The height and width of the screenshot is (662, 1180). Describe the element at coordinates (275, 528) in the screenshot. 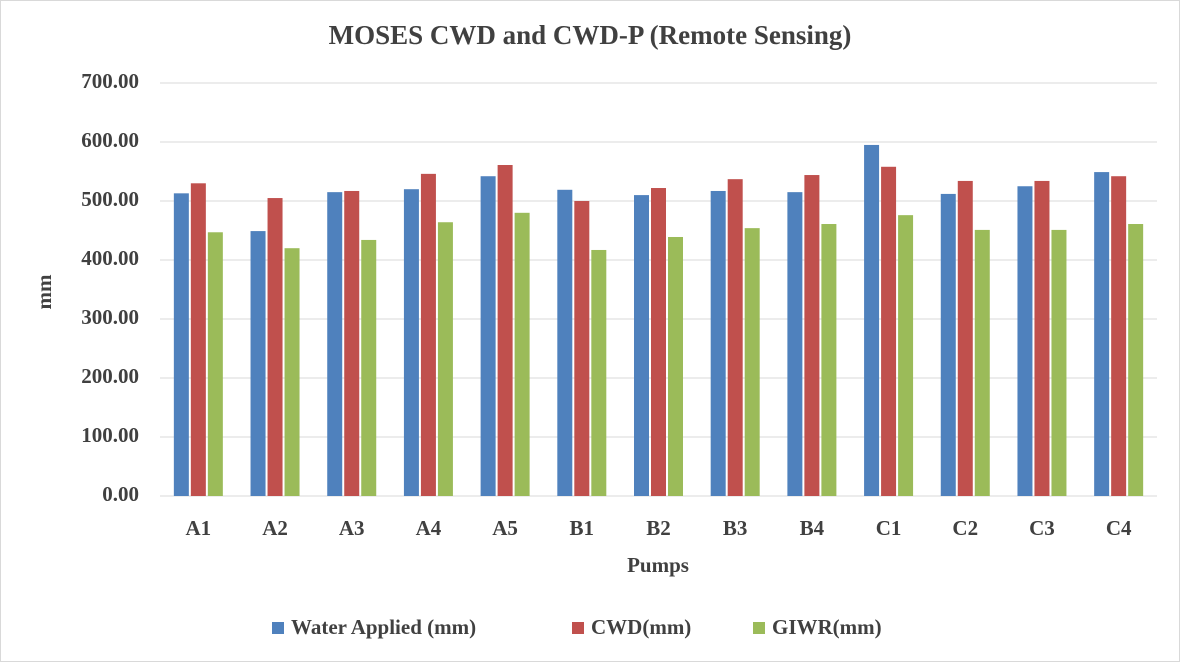

I see `x-tick-label: A2` at that location.